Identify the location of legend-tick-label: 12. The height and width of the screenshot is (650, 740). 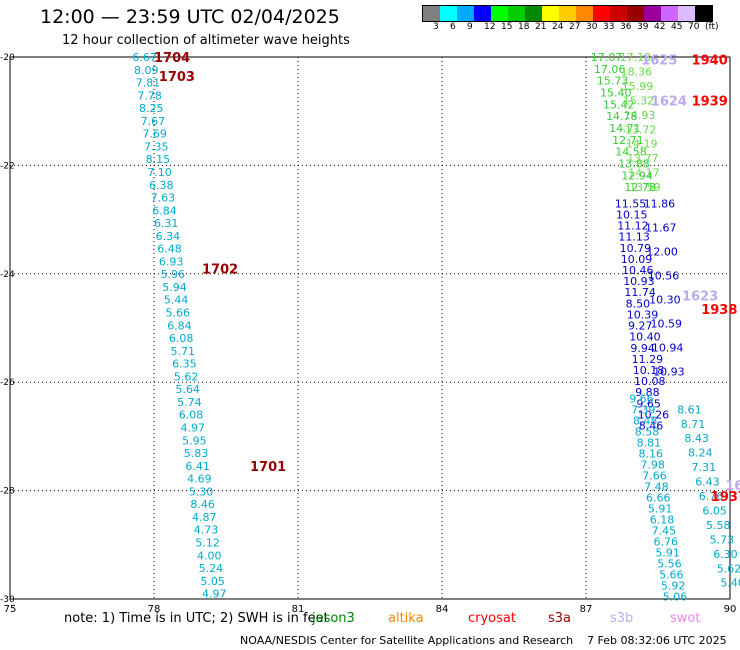
(490, 27).